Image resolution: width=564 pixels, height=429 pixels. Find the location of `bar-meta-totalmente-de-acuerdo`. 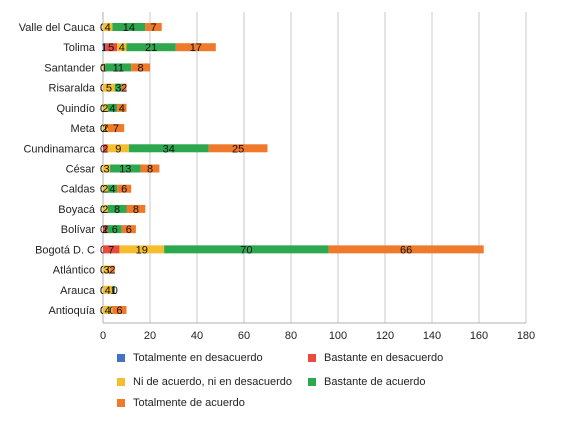

bar-meta-totalmente-de-acuerdo is located at coordinates (116, 128).